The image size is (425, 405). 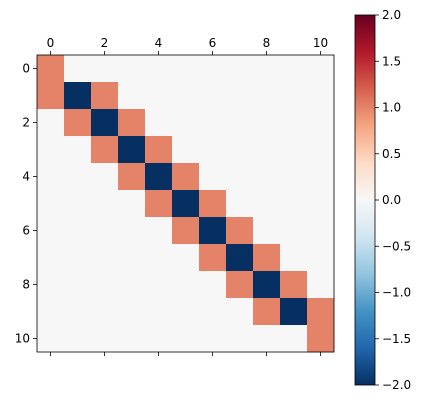 What do you see at coordinates (159, 43) in the screenshot?
I see `x-tick-label: 4` at bounding box center [159, 43].